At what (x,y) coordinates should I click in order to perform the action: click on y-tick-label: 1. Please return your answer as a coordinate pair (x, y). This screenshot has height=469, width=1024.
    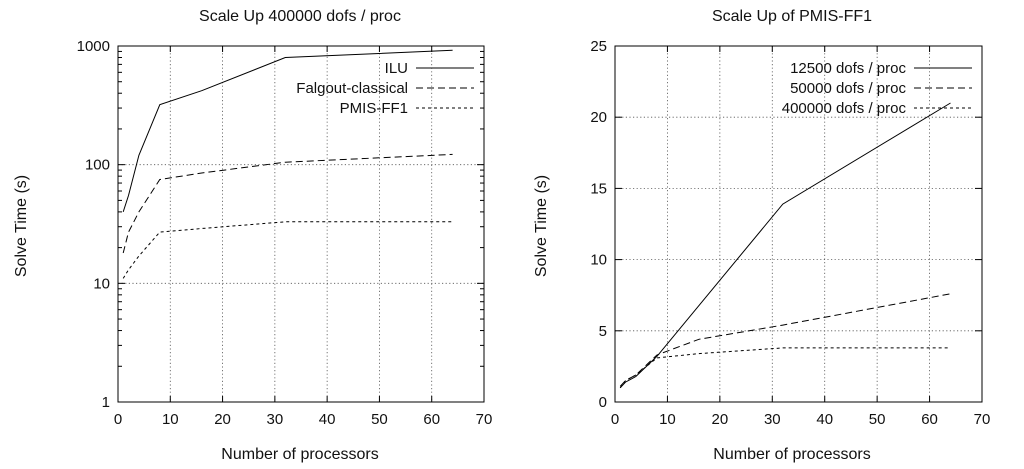
    Looking at the image, I should click on (106, 402).